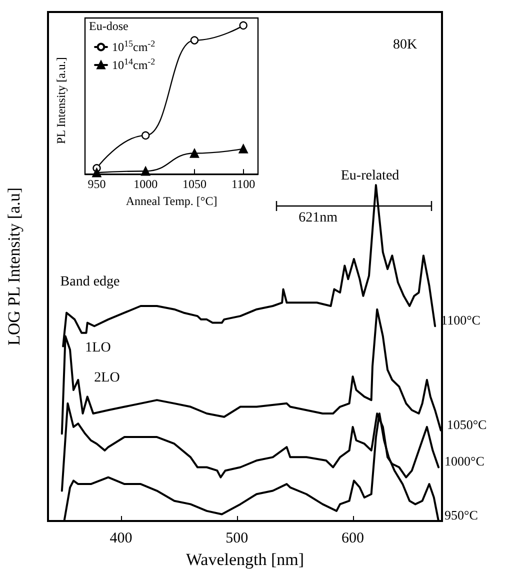 This screenshot has width=506, height=581. What do you see at coordinates (97, 184) in the screenshot?
I see `x-tick-label: 950` at bounding box center [97, 184].